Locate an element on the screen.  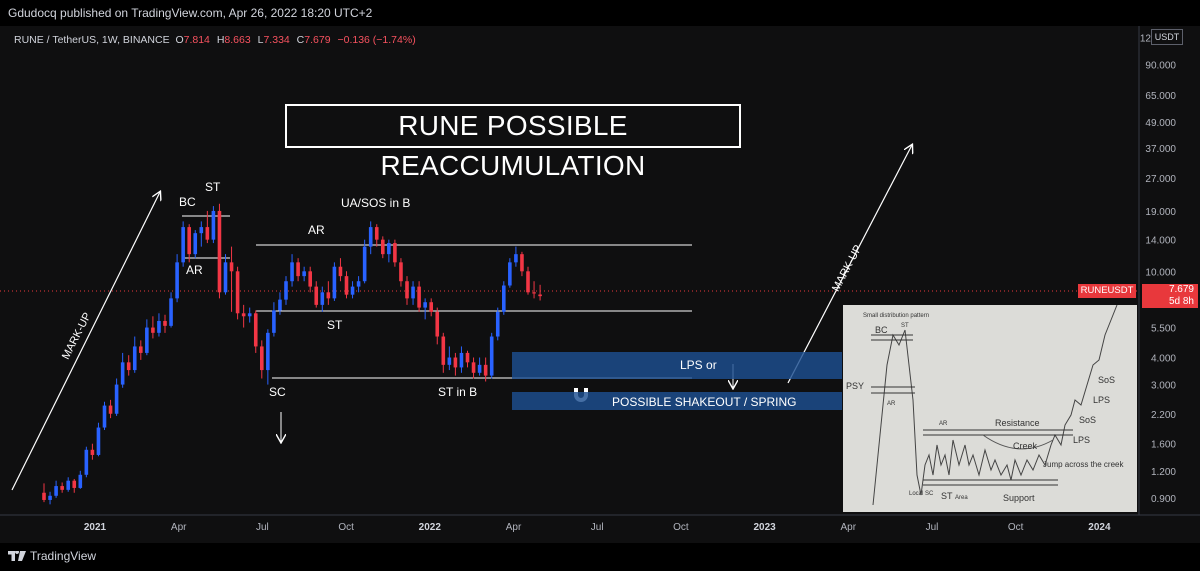
inset-label-creek: Creek is located at coordinates (1025, 446).